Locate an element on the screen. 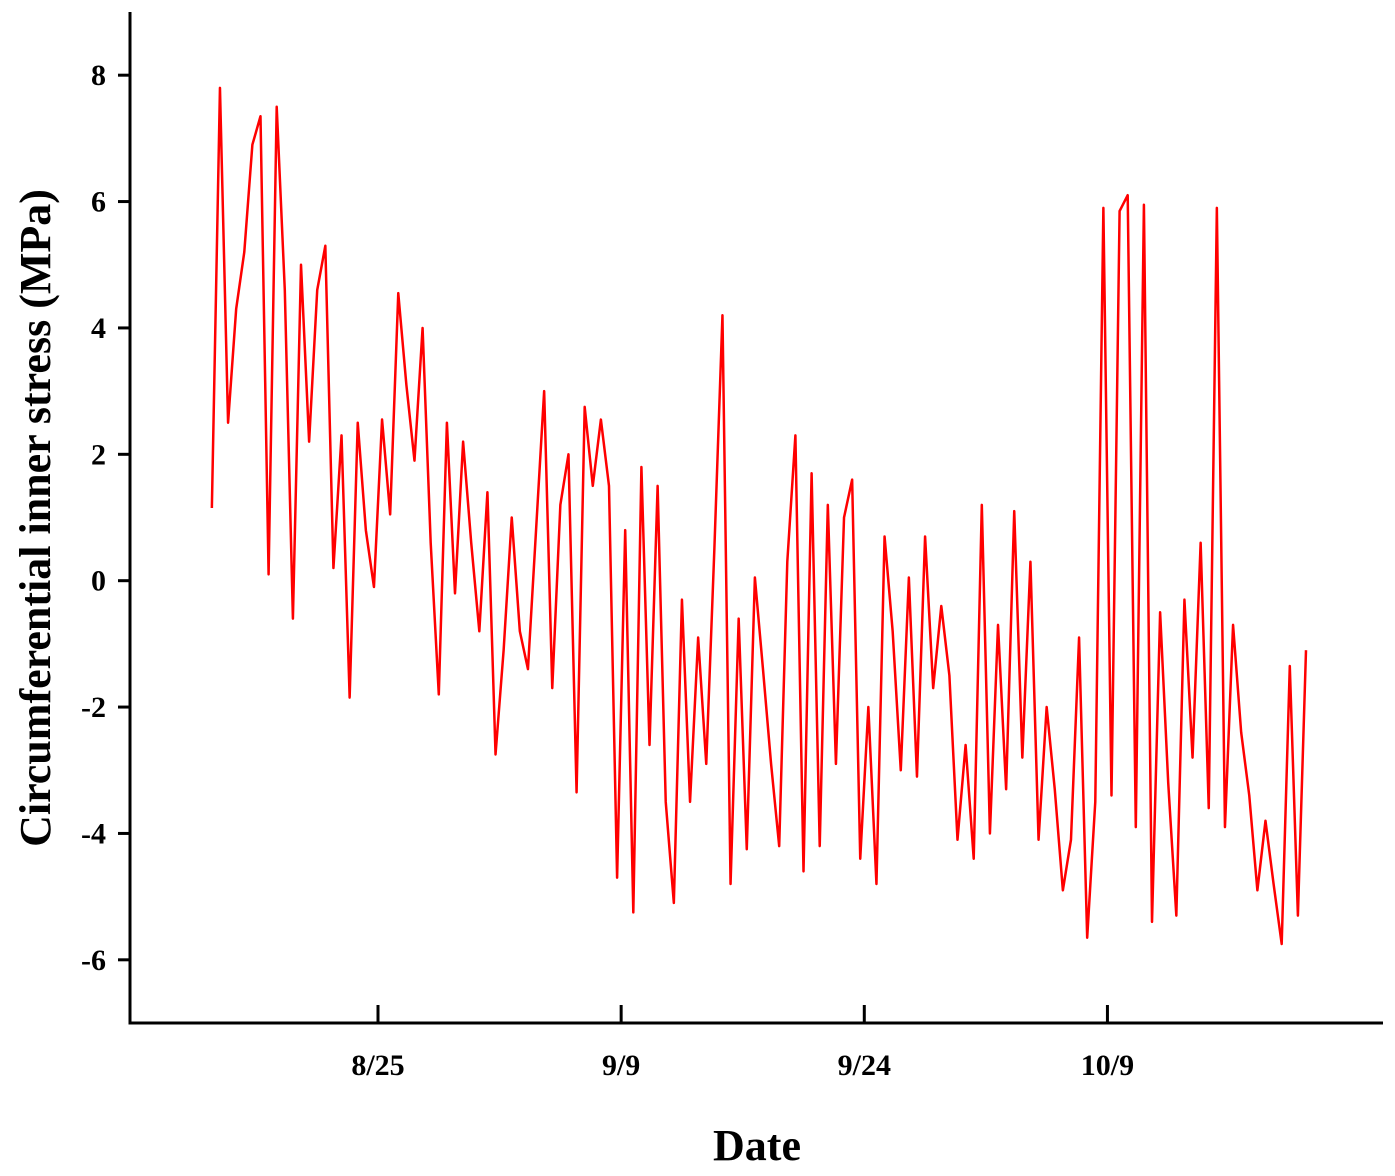 Image resolution: width=1395 pixels, height=1176 pixels. y-tick-label: -2 is located at coordinates (93, 707).